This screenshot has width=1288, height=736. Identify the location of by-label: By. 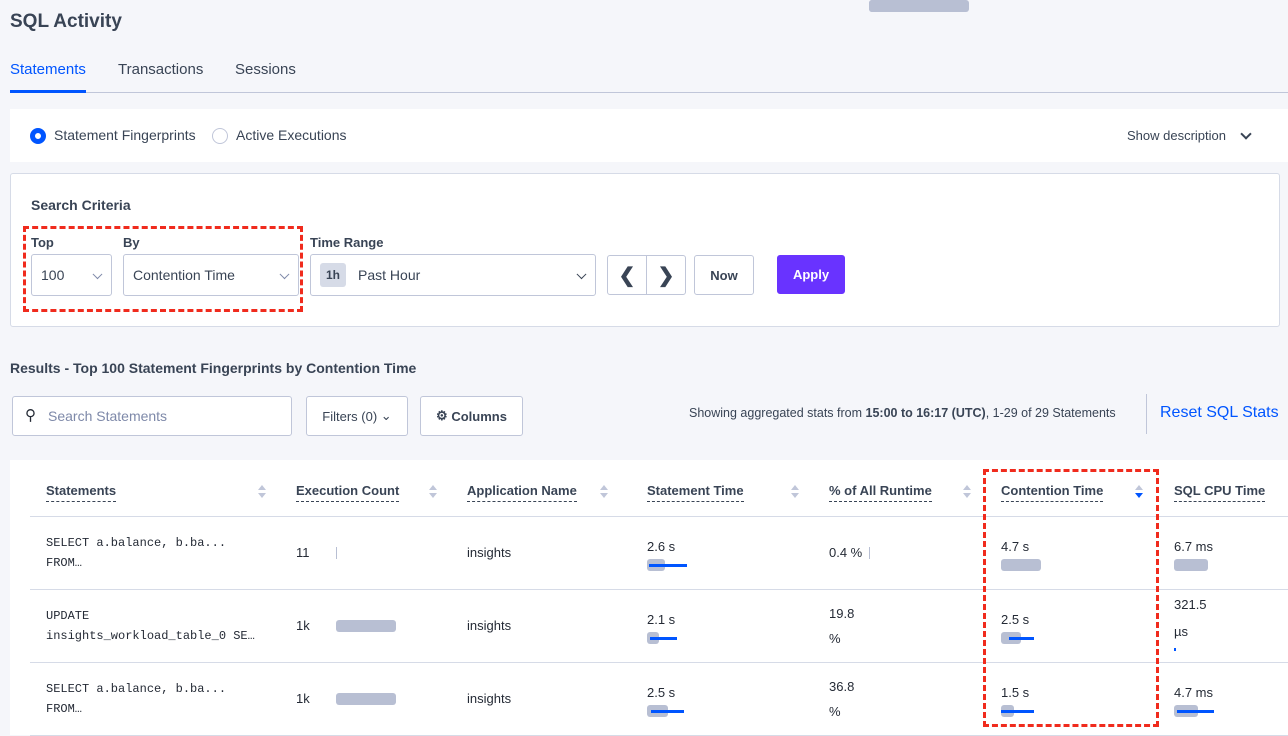
(131, 242).